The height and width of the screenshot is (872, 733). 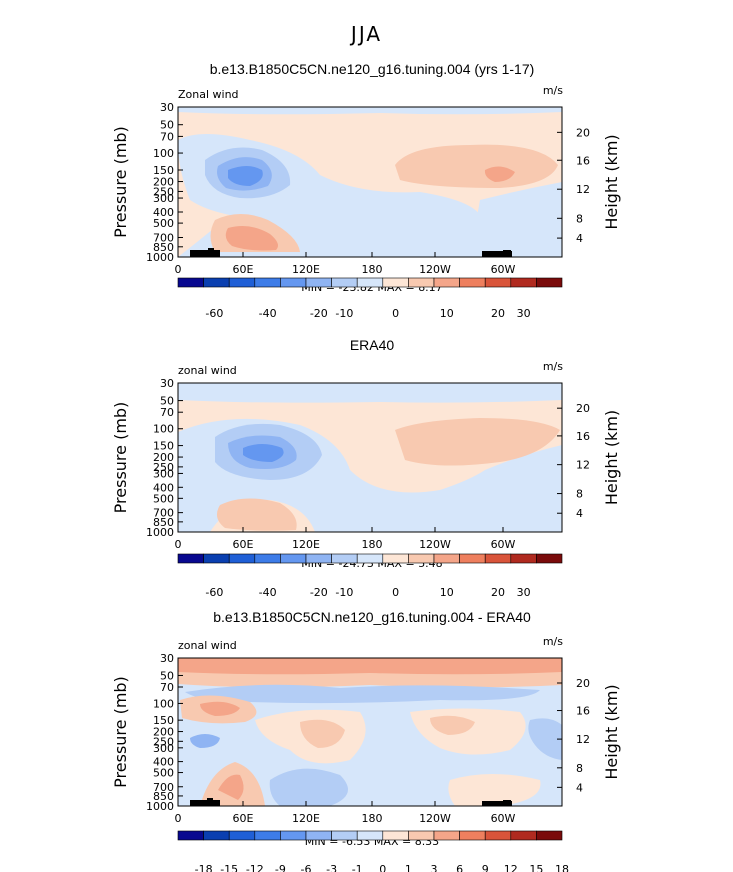 What do you see at coordinates (163, 238) in the screenshot?
I see `y-tick-label: 700` at bounding box center [163, 238].